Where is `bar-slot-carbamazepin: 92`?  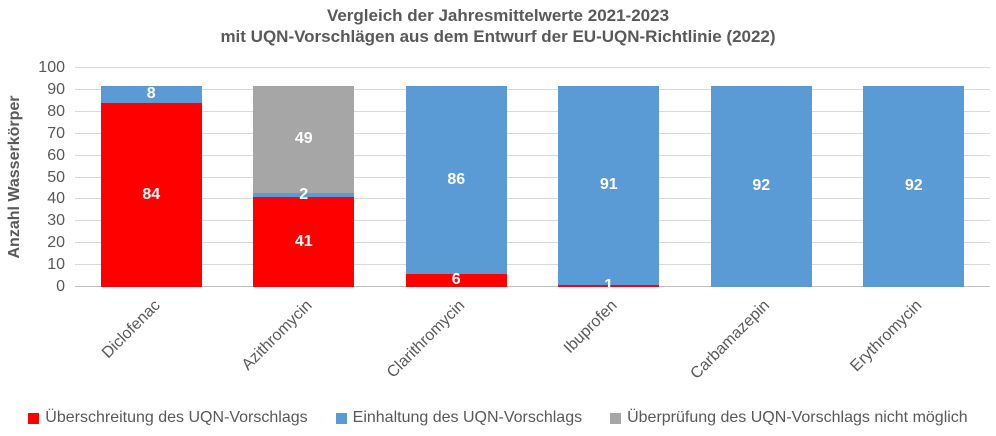
bar-slot-carbamazepin: 92 is located at coordinates (761, 177).